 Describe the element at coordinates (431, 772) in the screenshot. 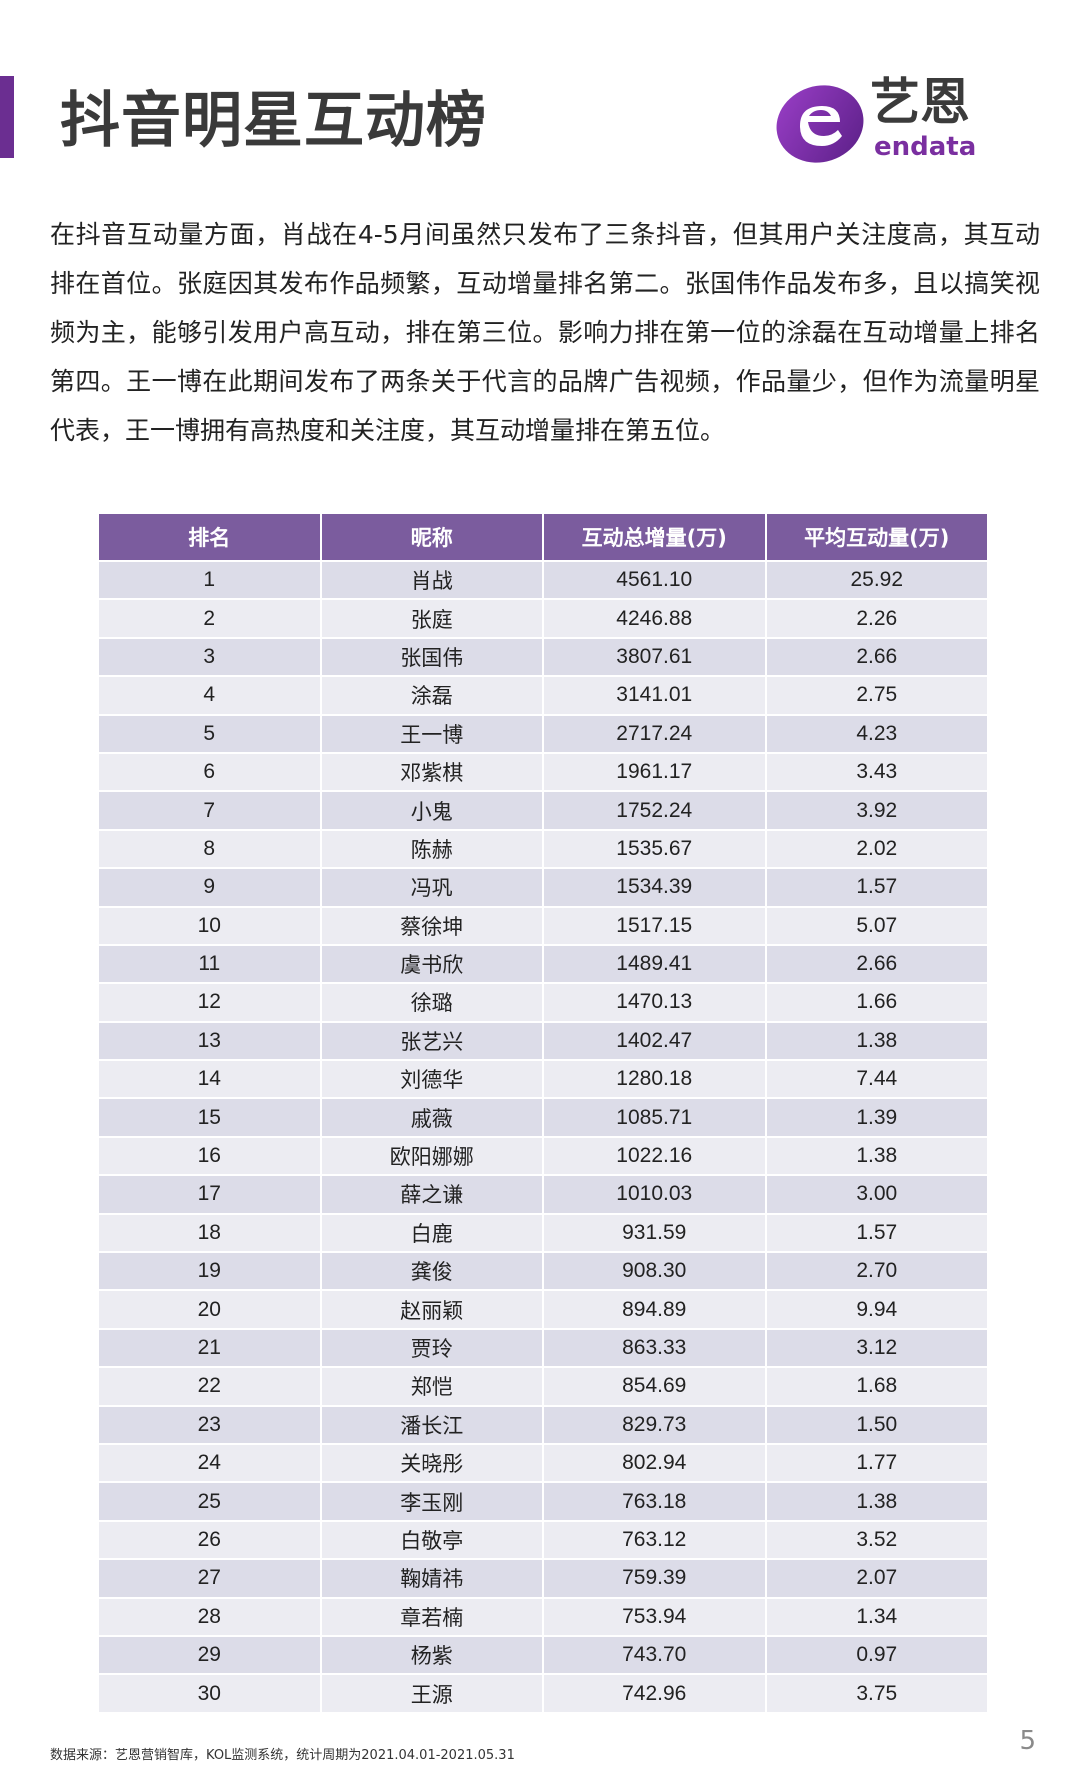

I see `cell-nickname: 邓紫棋` at that location.